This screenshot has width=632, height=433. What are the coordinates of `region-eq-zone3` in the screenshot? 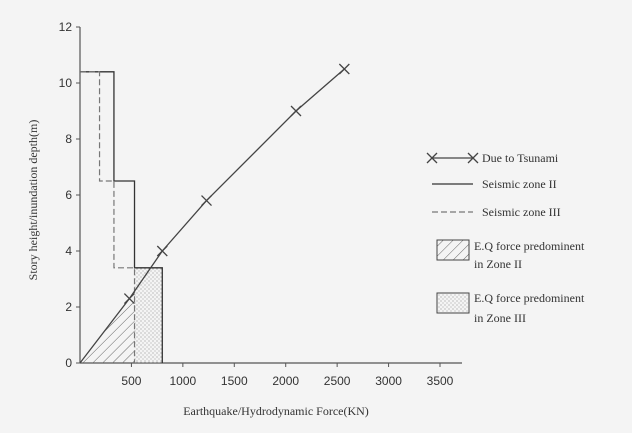 It's located at (148, 315).